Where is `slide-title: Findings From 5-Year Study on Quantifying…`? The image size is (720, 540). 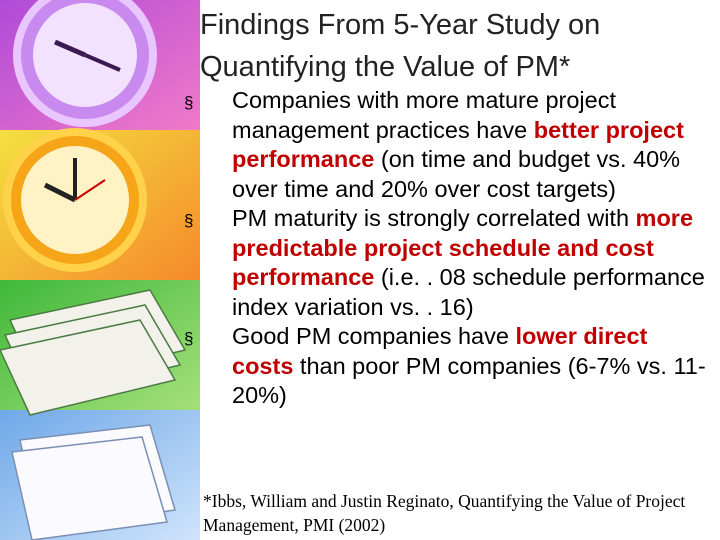
slide-title: Findings From 5-Year Study on Quantifying… is located at coordinates (457, 46).